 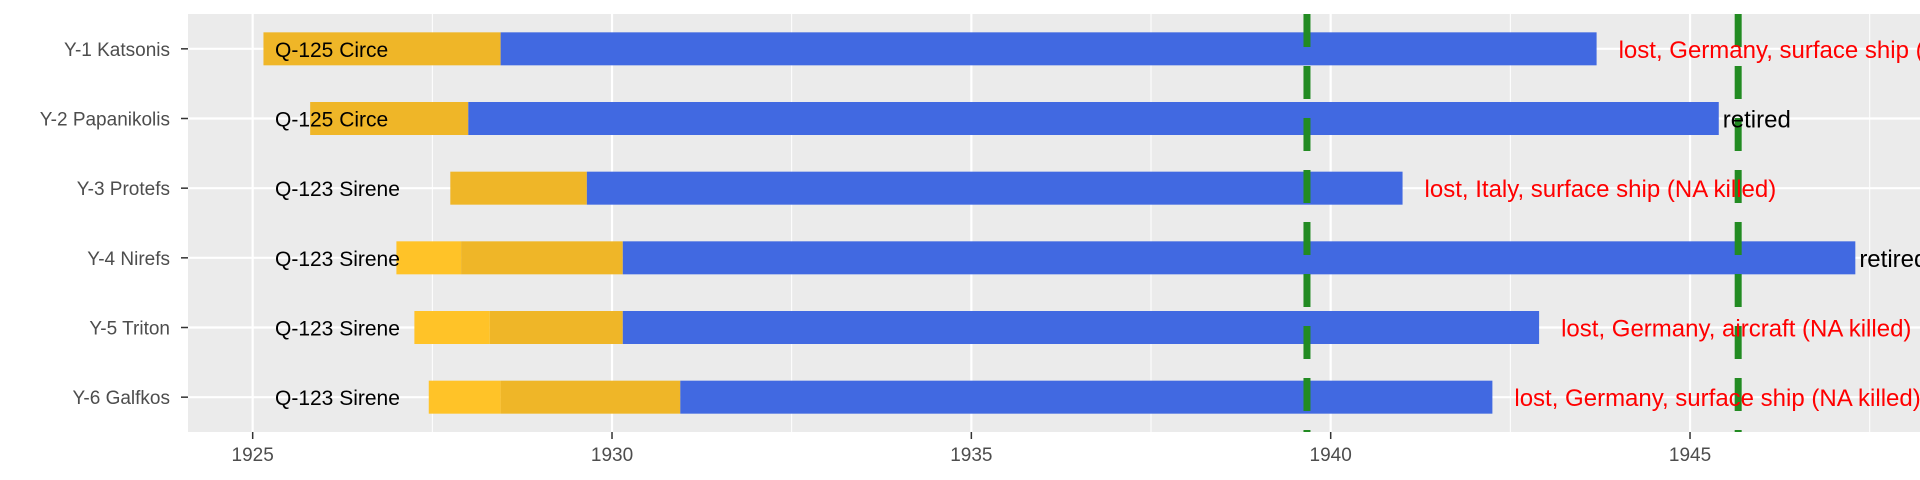 I want to click on x-tick-label: 1935, so click(x=971, y=455).